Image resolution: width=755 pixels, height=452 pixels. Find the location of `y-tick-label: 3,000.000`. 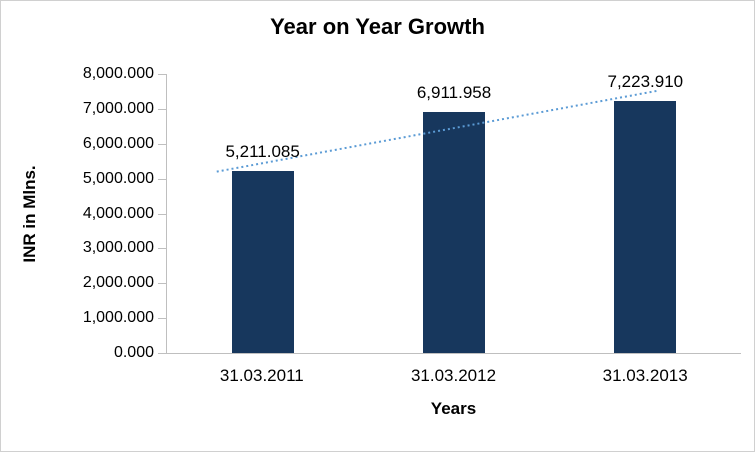

y-tick-label: 3,000.000 is located at coordinates (118, 248).